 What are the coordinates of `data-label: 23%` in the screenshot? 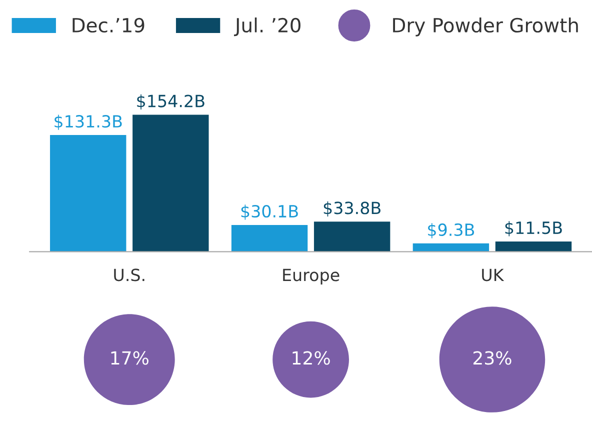 It's located at (492, 358).